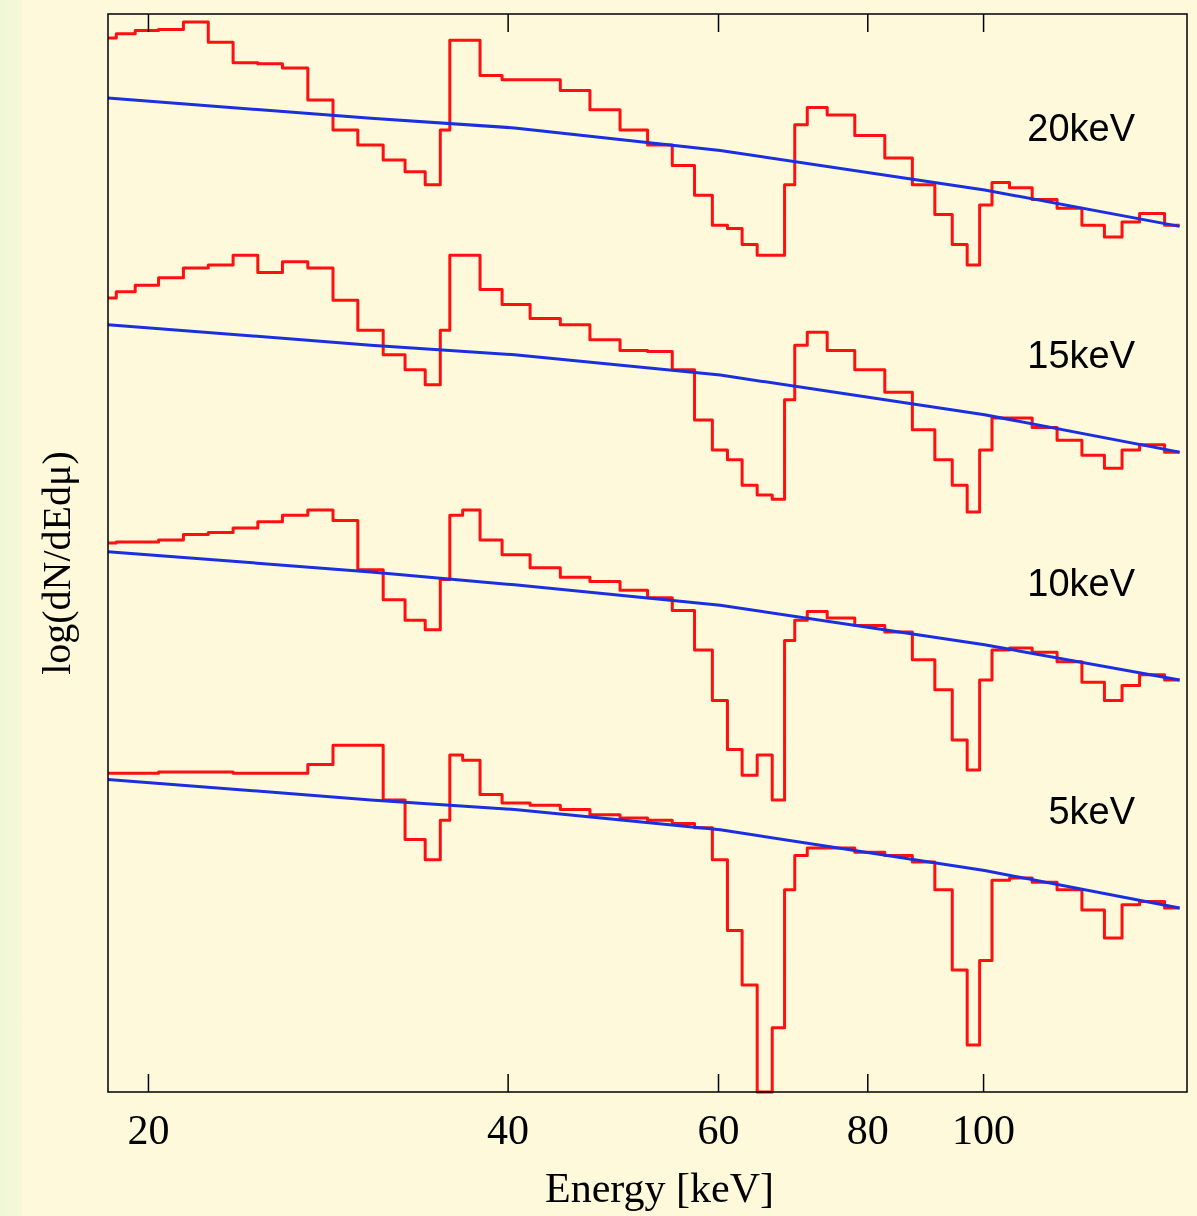  Describe the element at coordinates (1092, 810) in the screenshot. I see `series-label: 5keV` at that location.